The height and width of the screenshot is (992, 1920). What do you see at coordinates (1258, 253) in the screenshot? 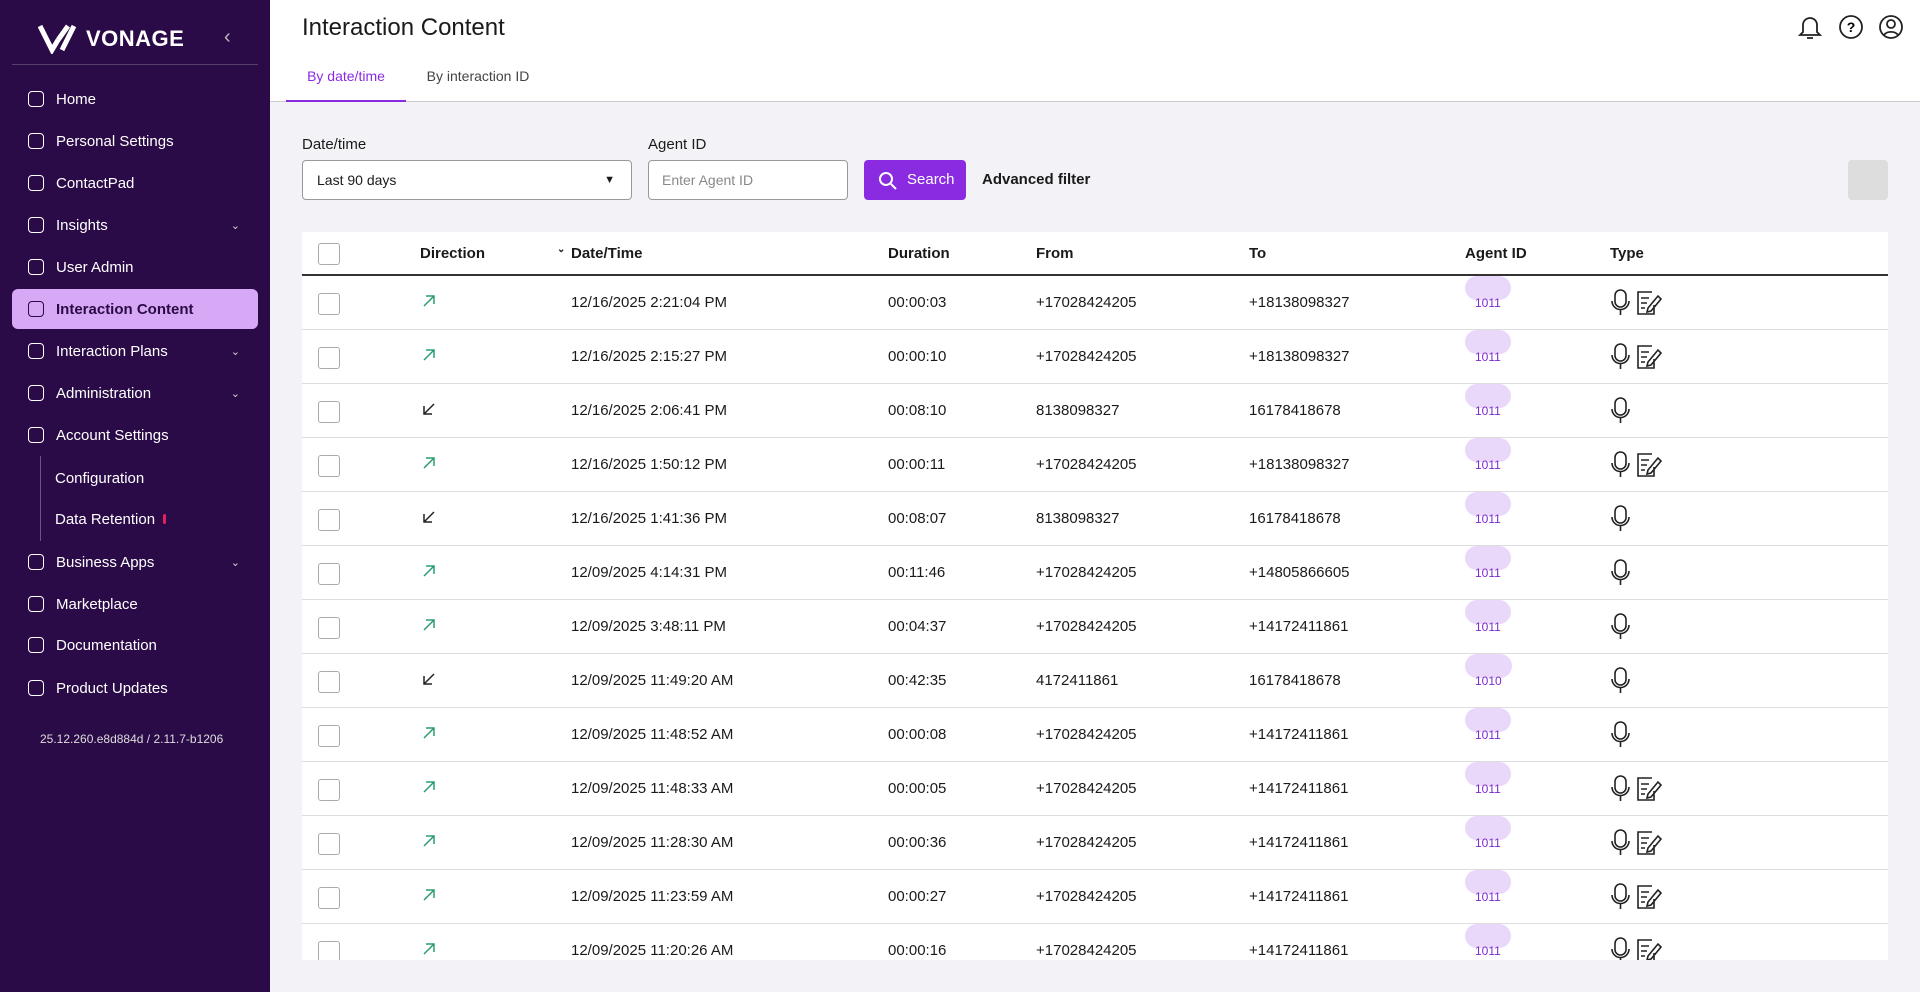
I see `column-header: To` at bounding box center [1258, 253].